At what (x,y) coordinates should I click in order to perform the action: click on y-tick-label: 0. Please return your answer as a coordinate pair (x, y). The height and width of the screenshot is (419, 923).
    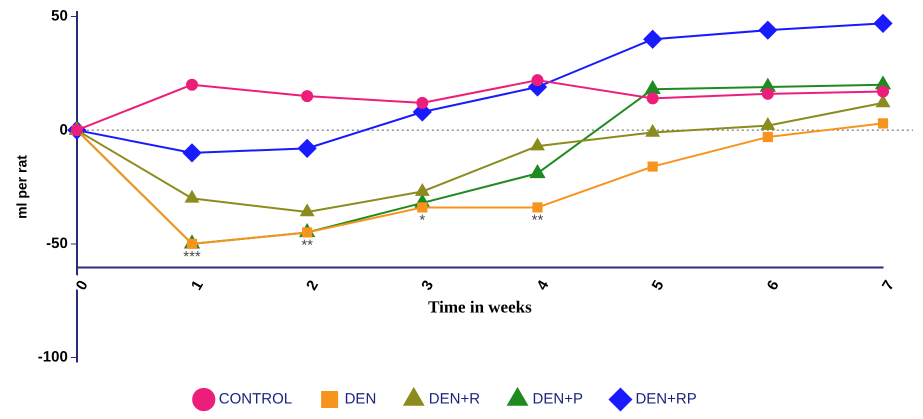
    Looking at the image, I should click on (63, 129).